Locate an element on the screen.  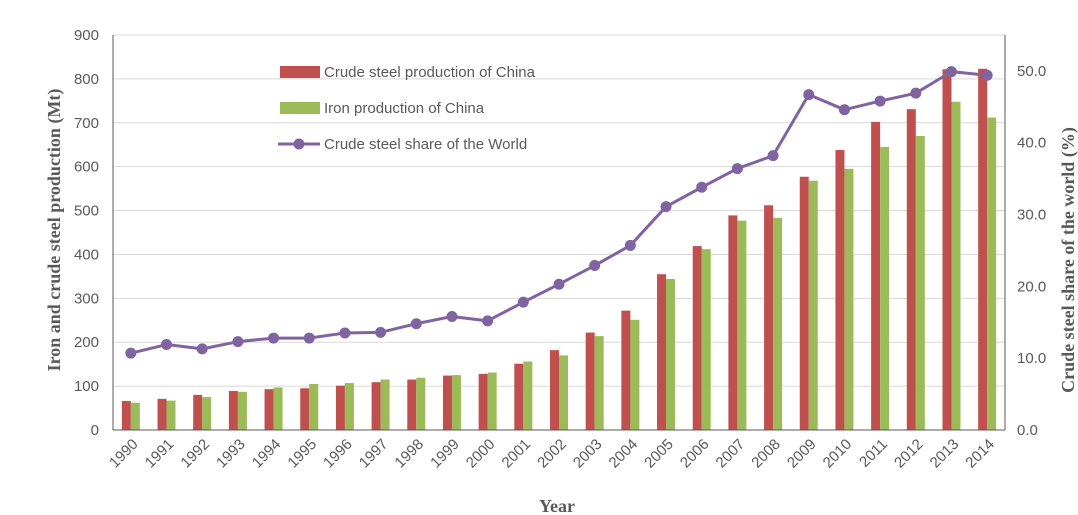
x-tick-label: 2011 is located at coordinates (873, 453).